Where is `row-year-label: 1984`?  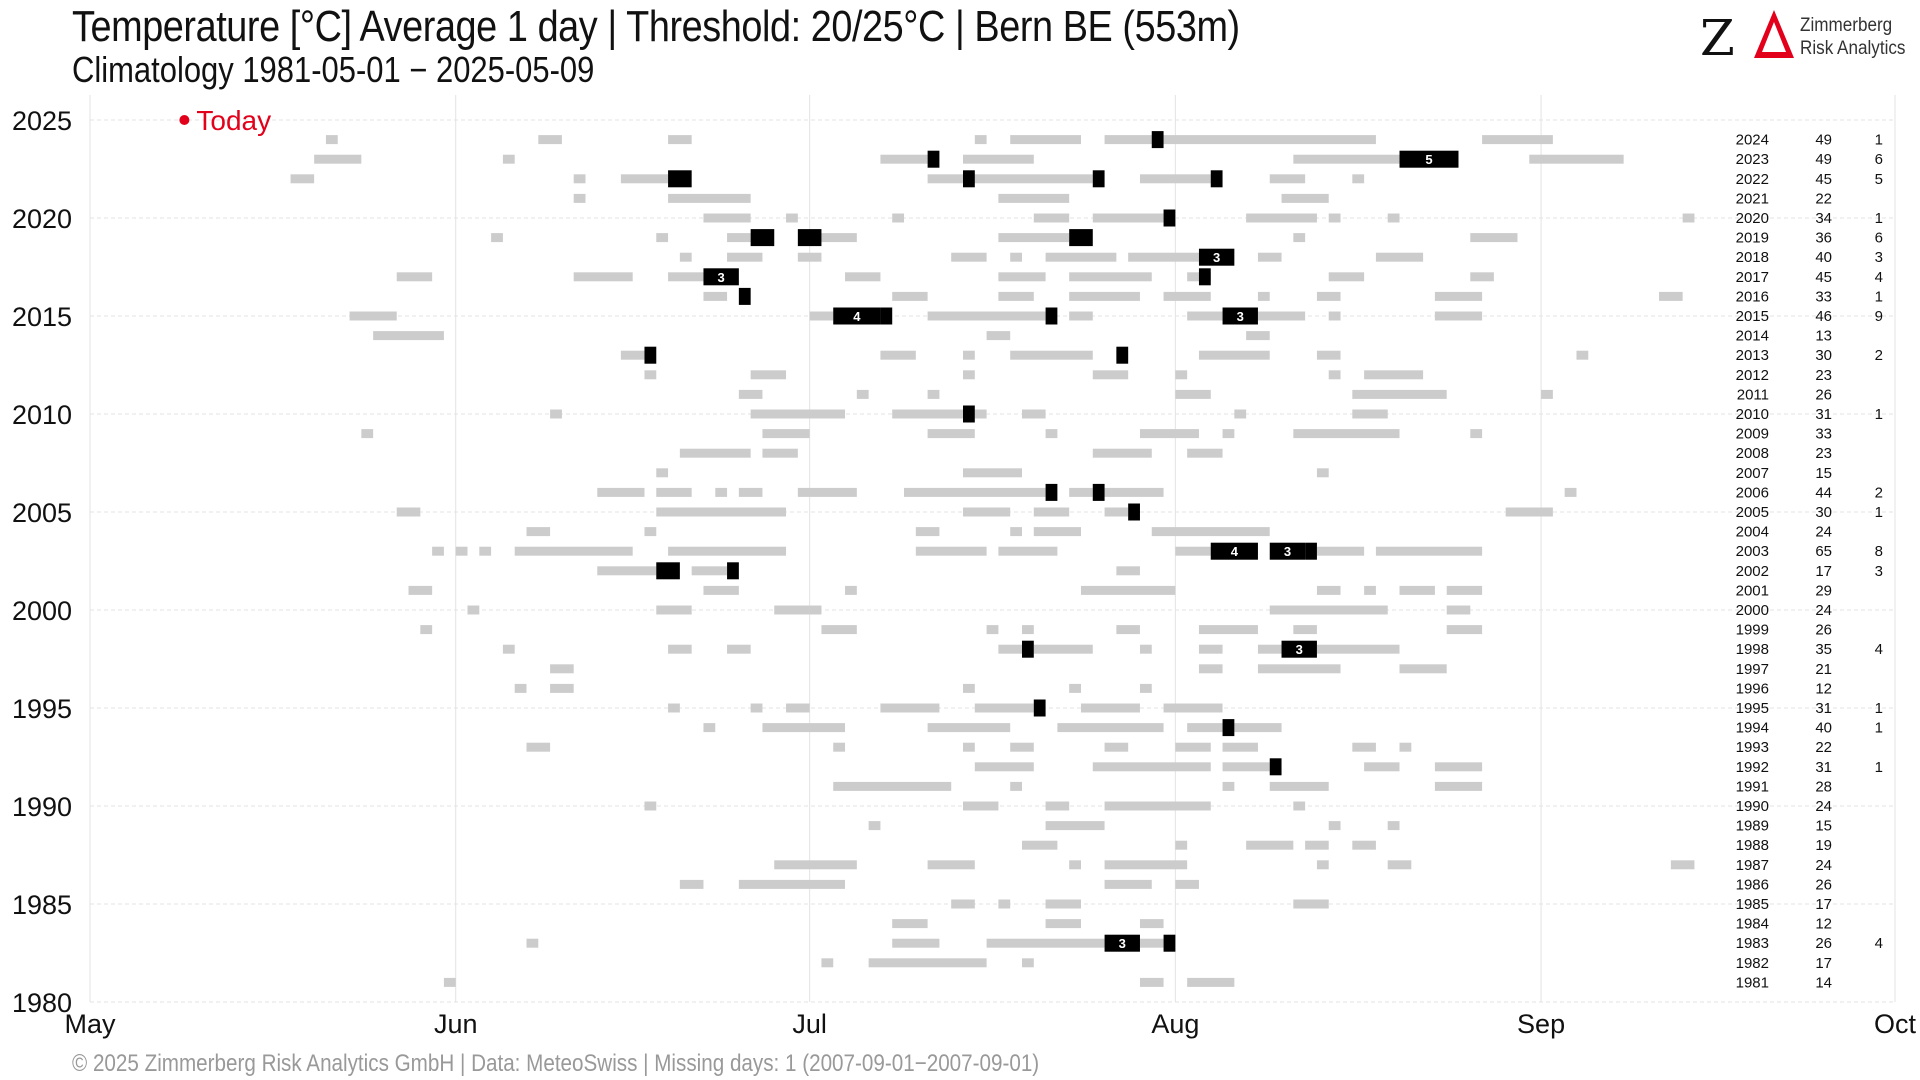
row-year-label: 1984 is located at coordinates (1752, 924).